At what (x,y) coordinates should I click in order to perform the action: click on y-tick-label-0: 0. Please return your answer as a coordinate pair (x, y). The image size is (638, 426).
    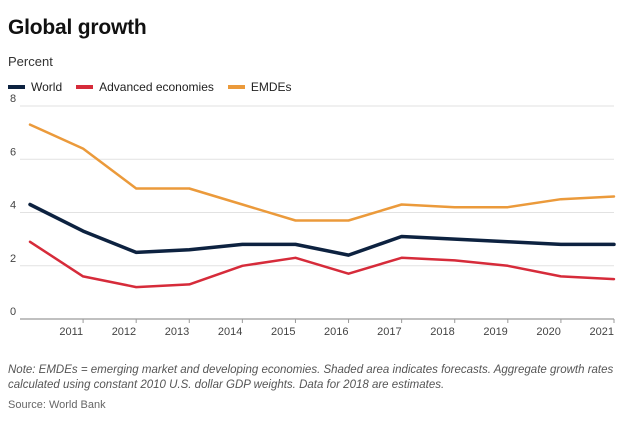
    Looking at the image, I should click on (13, 312).